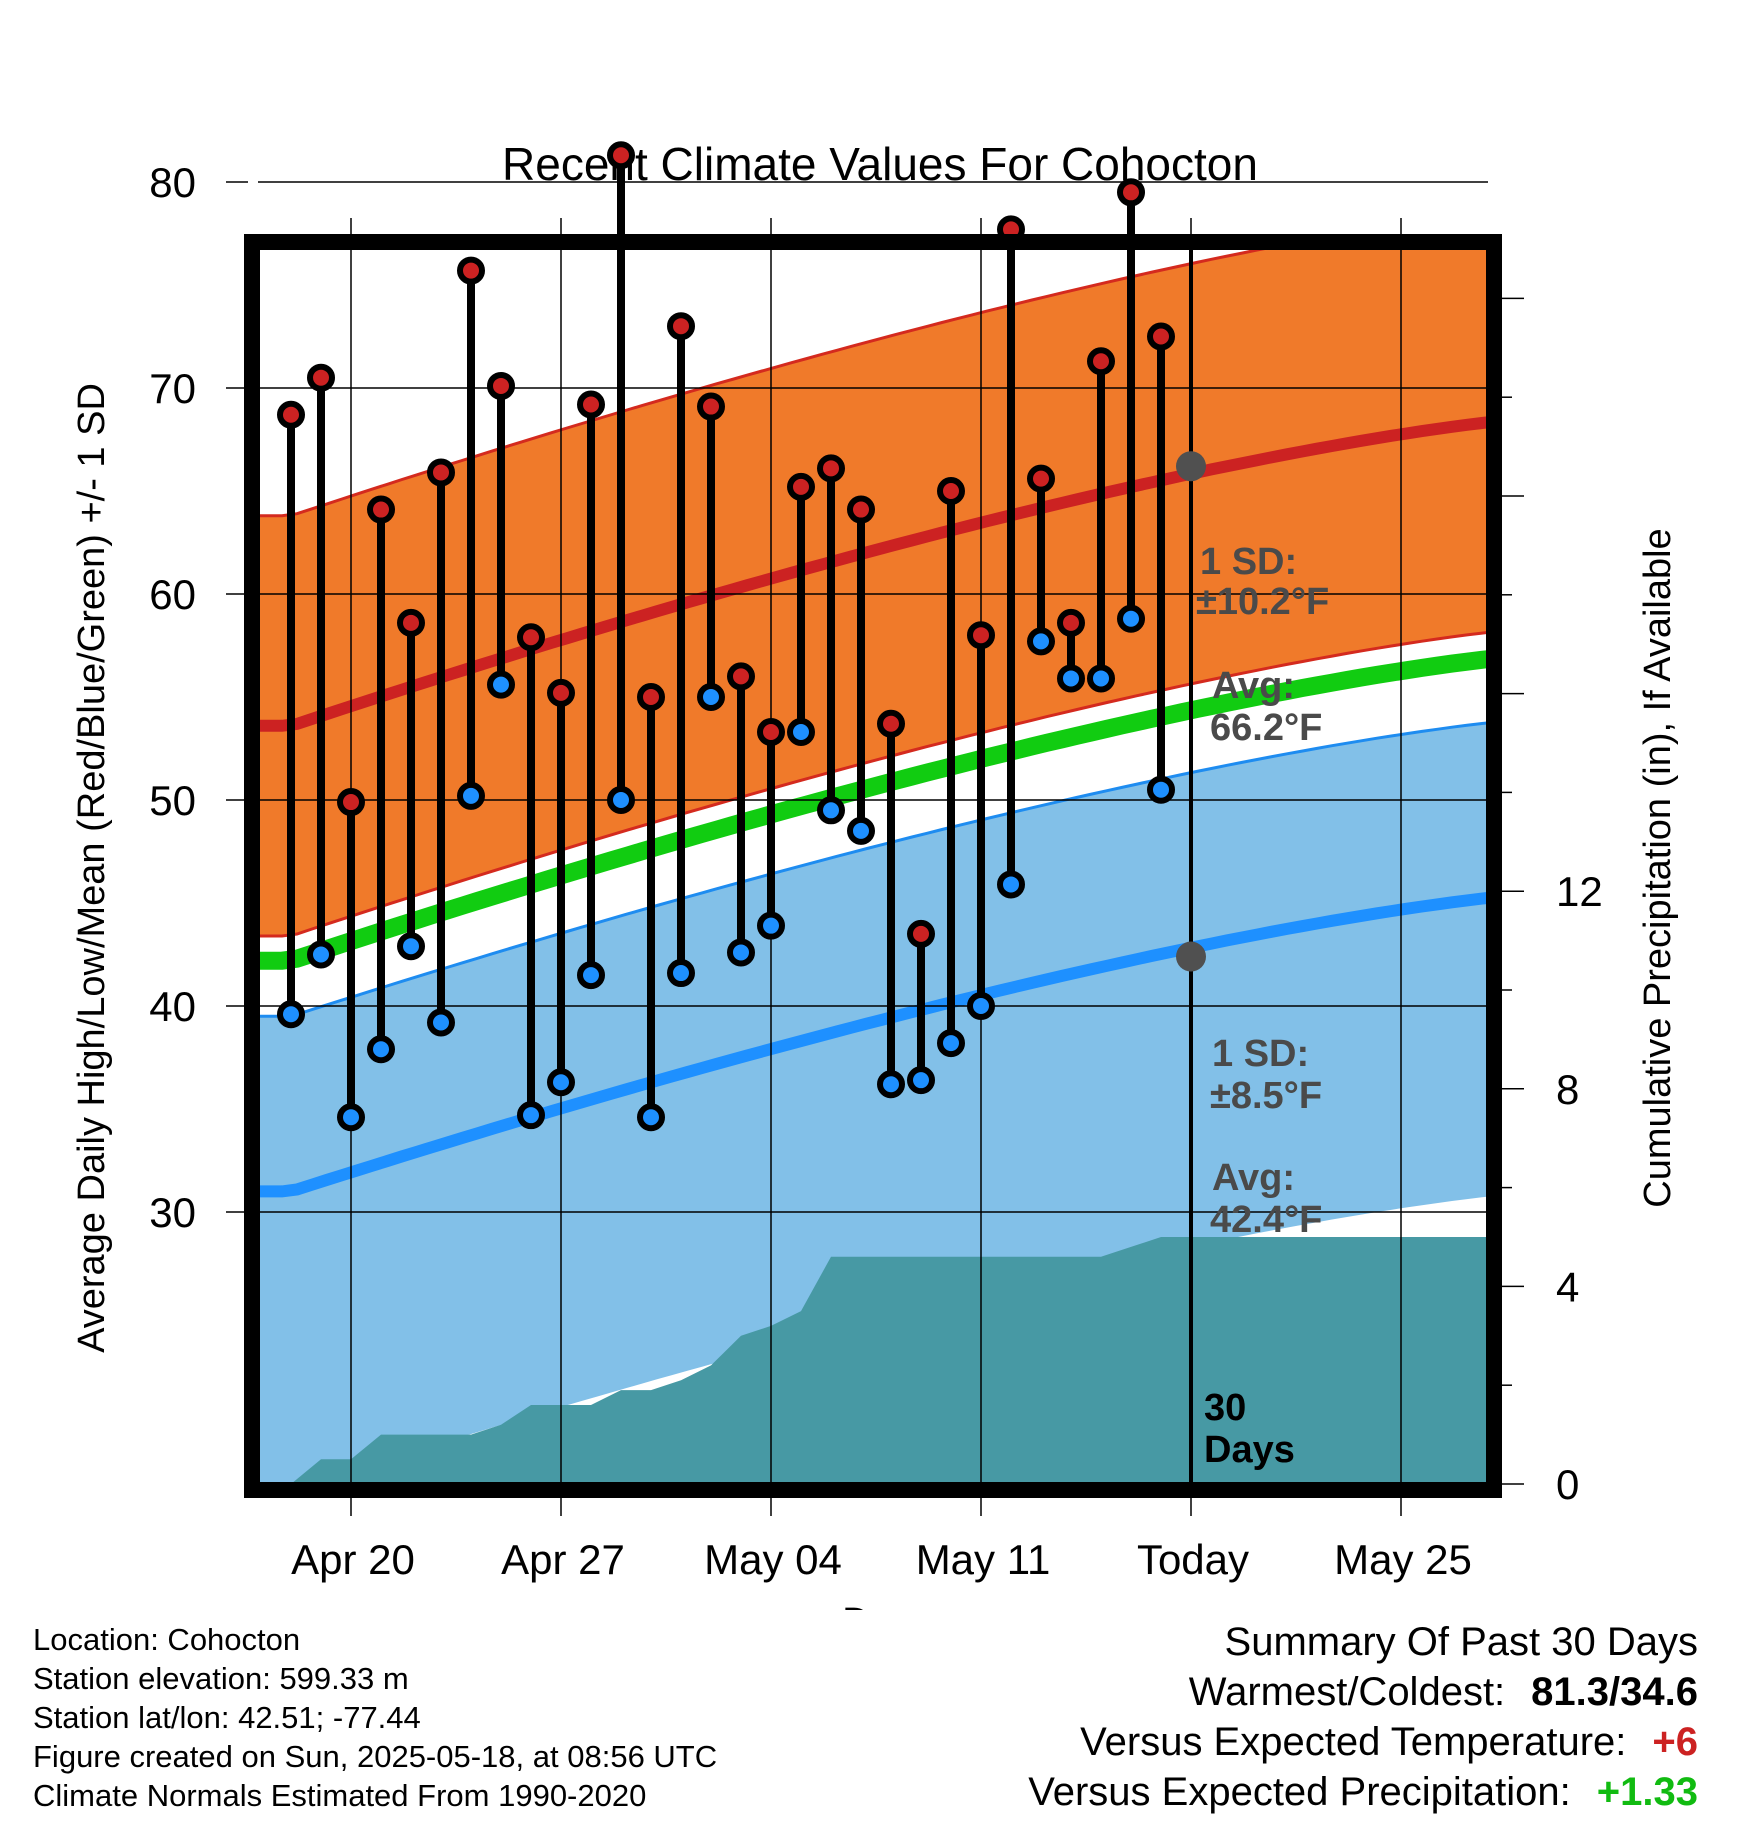 The image size is (1748, 1828). I want to click on low-sd-upper-edge, so click(873, 869).